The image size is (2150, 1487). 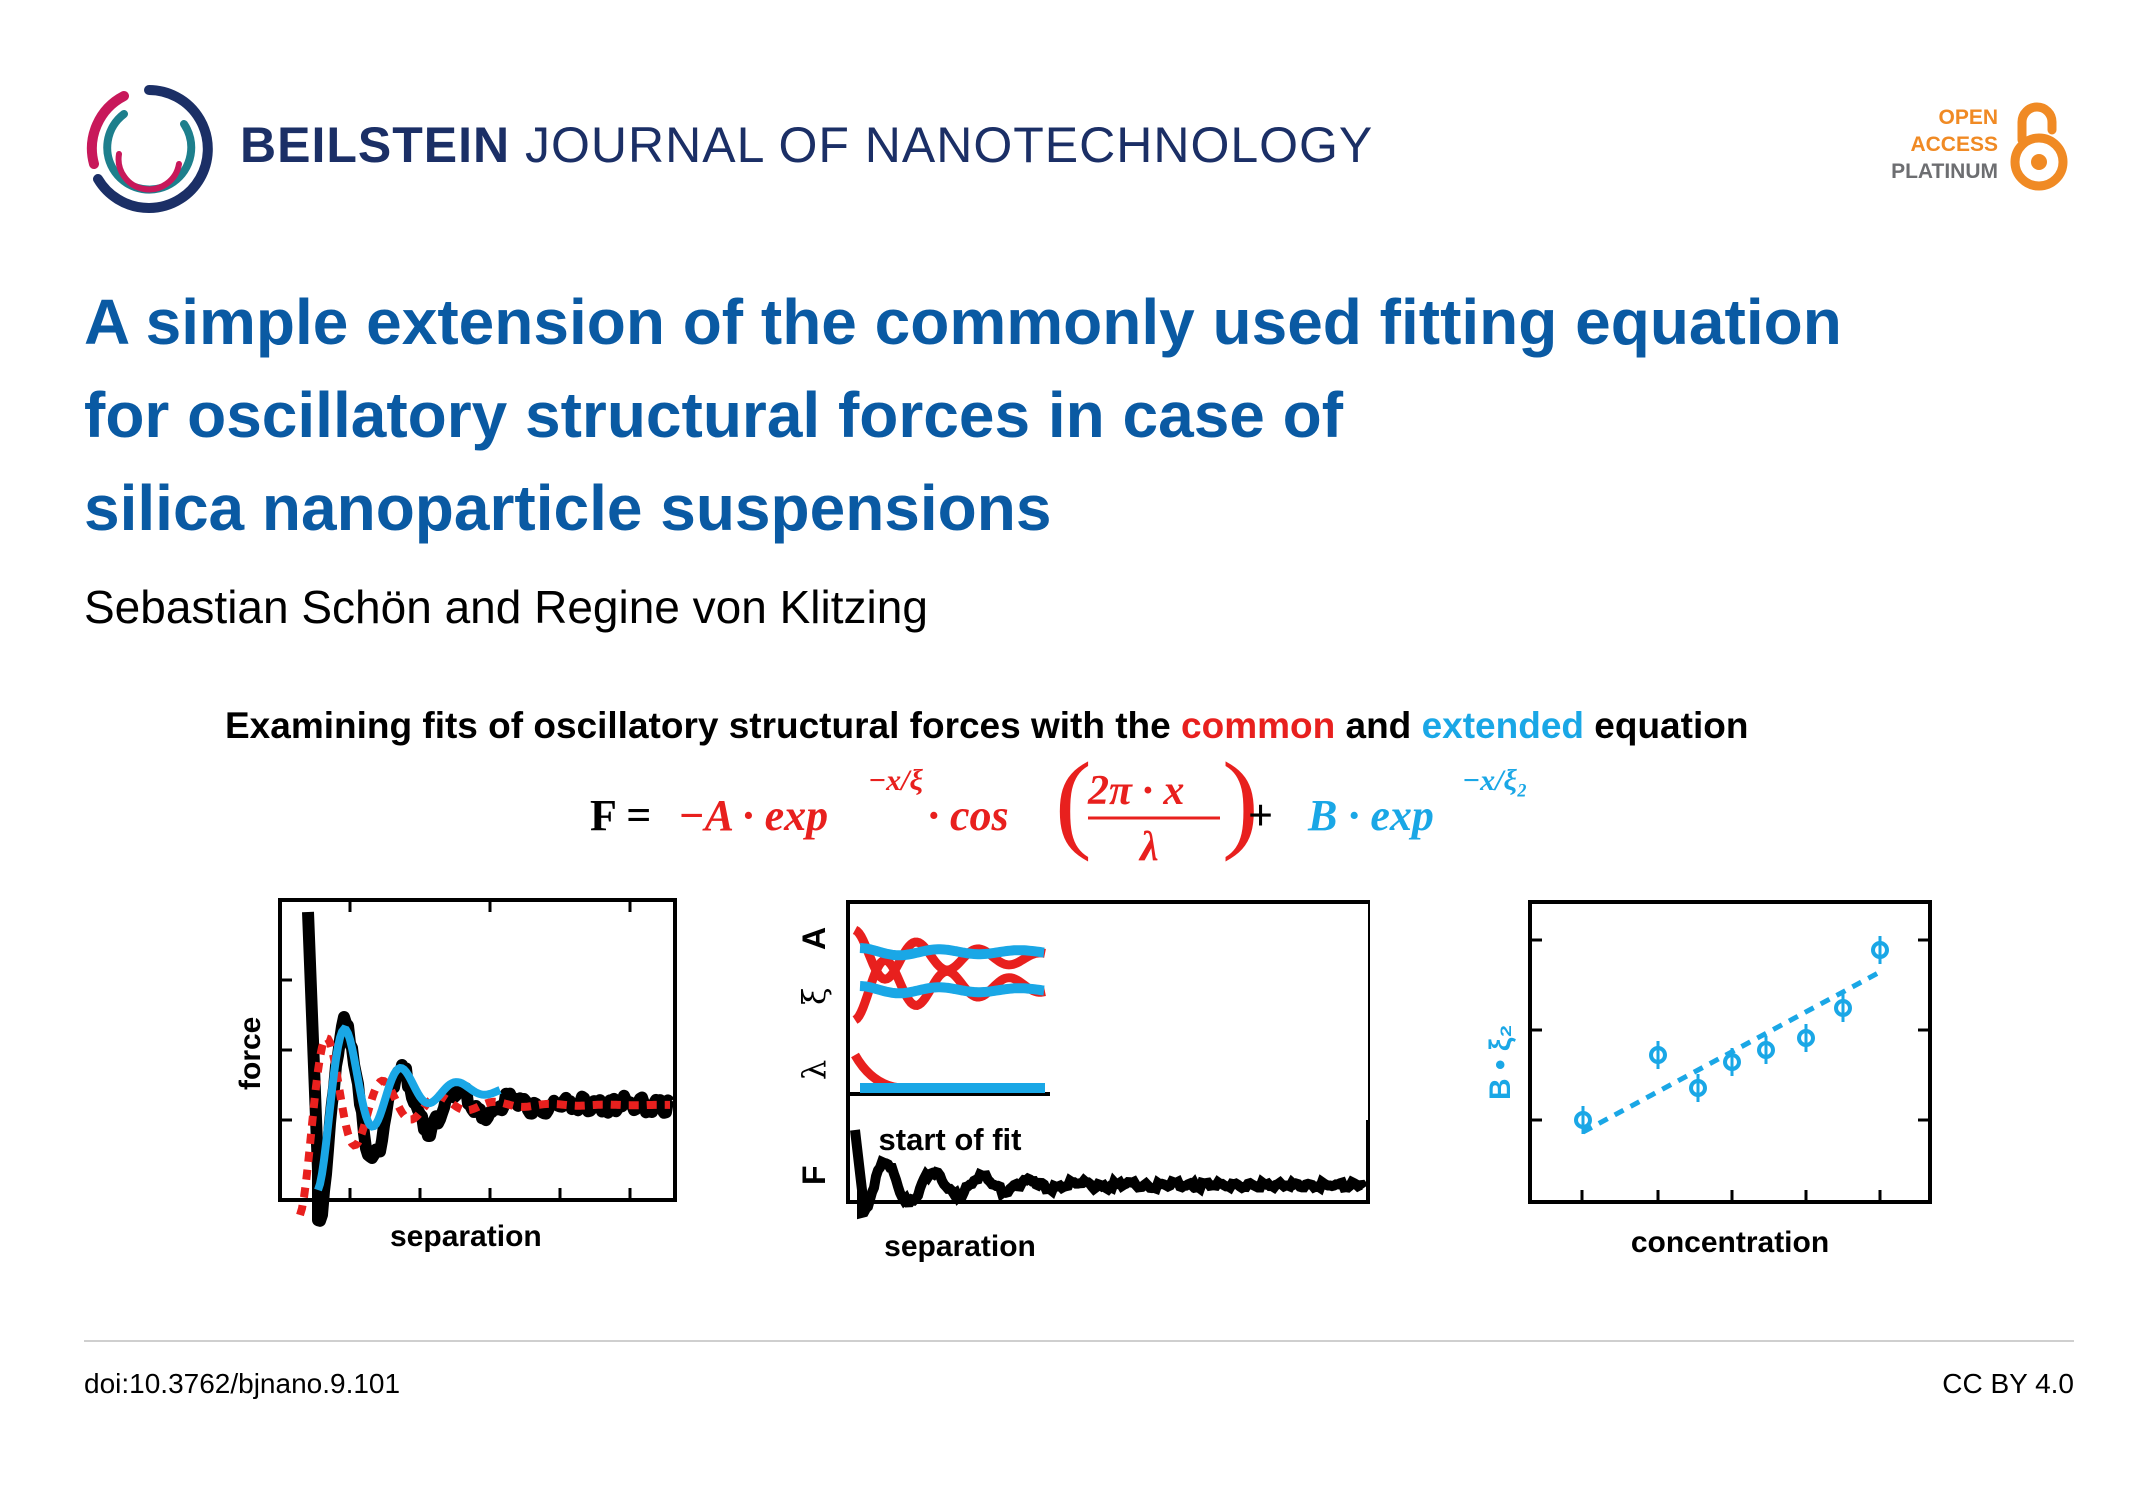 I want to click on middle-subtitle: start of fit, so click(x=950, y=1139).